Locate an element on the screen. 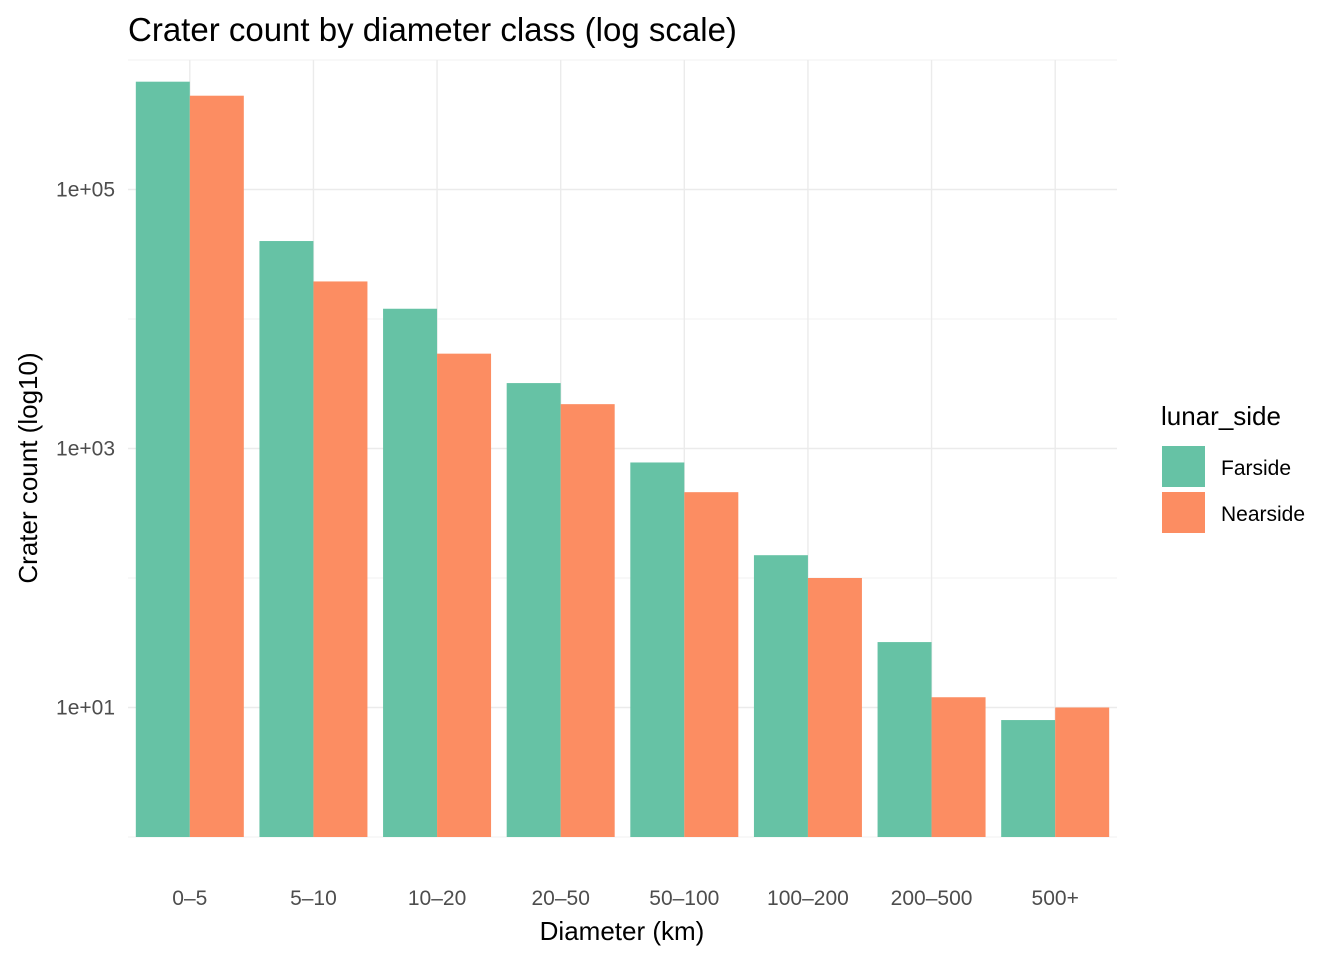 Image resolution: width=1344 pixels, height=960 pixels. x-tick-label: 5–10 is located at coordinates (313, 898).